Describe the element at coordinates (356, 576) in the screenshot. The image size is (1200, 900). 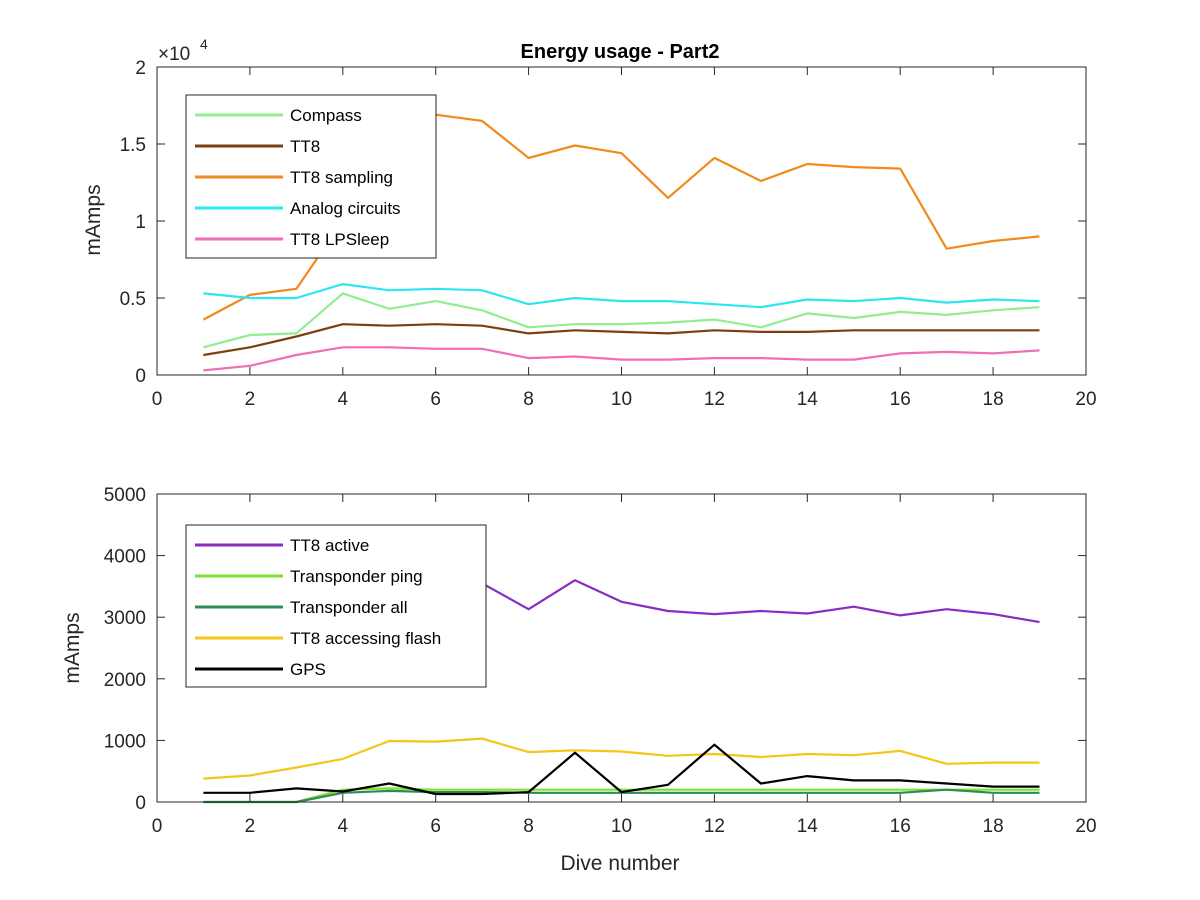
I see `legend-entry-label: Transponder ping` at that location.